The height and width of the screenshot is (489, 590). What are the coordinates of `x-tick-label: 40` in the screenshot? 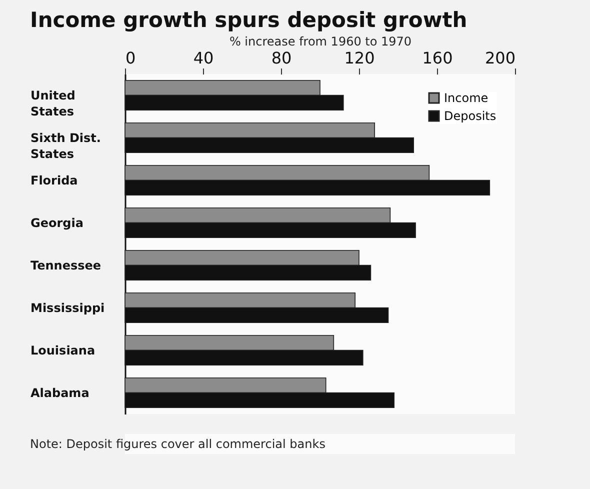 It's located at (203, 58).